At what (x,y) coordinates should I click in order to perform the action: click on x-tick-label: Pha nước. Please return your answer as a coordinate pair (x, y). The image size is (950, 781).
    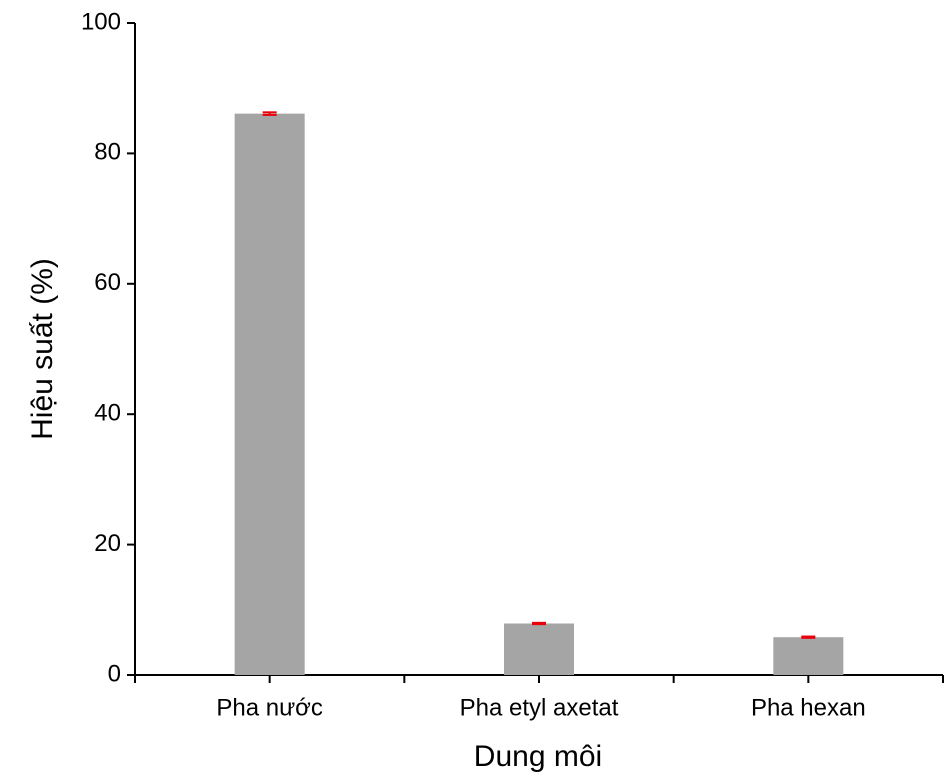
    Looking at the image, I should click on (269, 707).